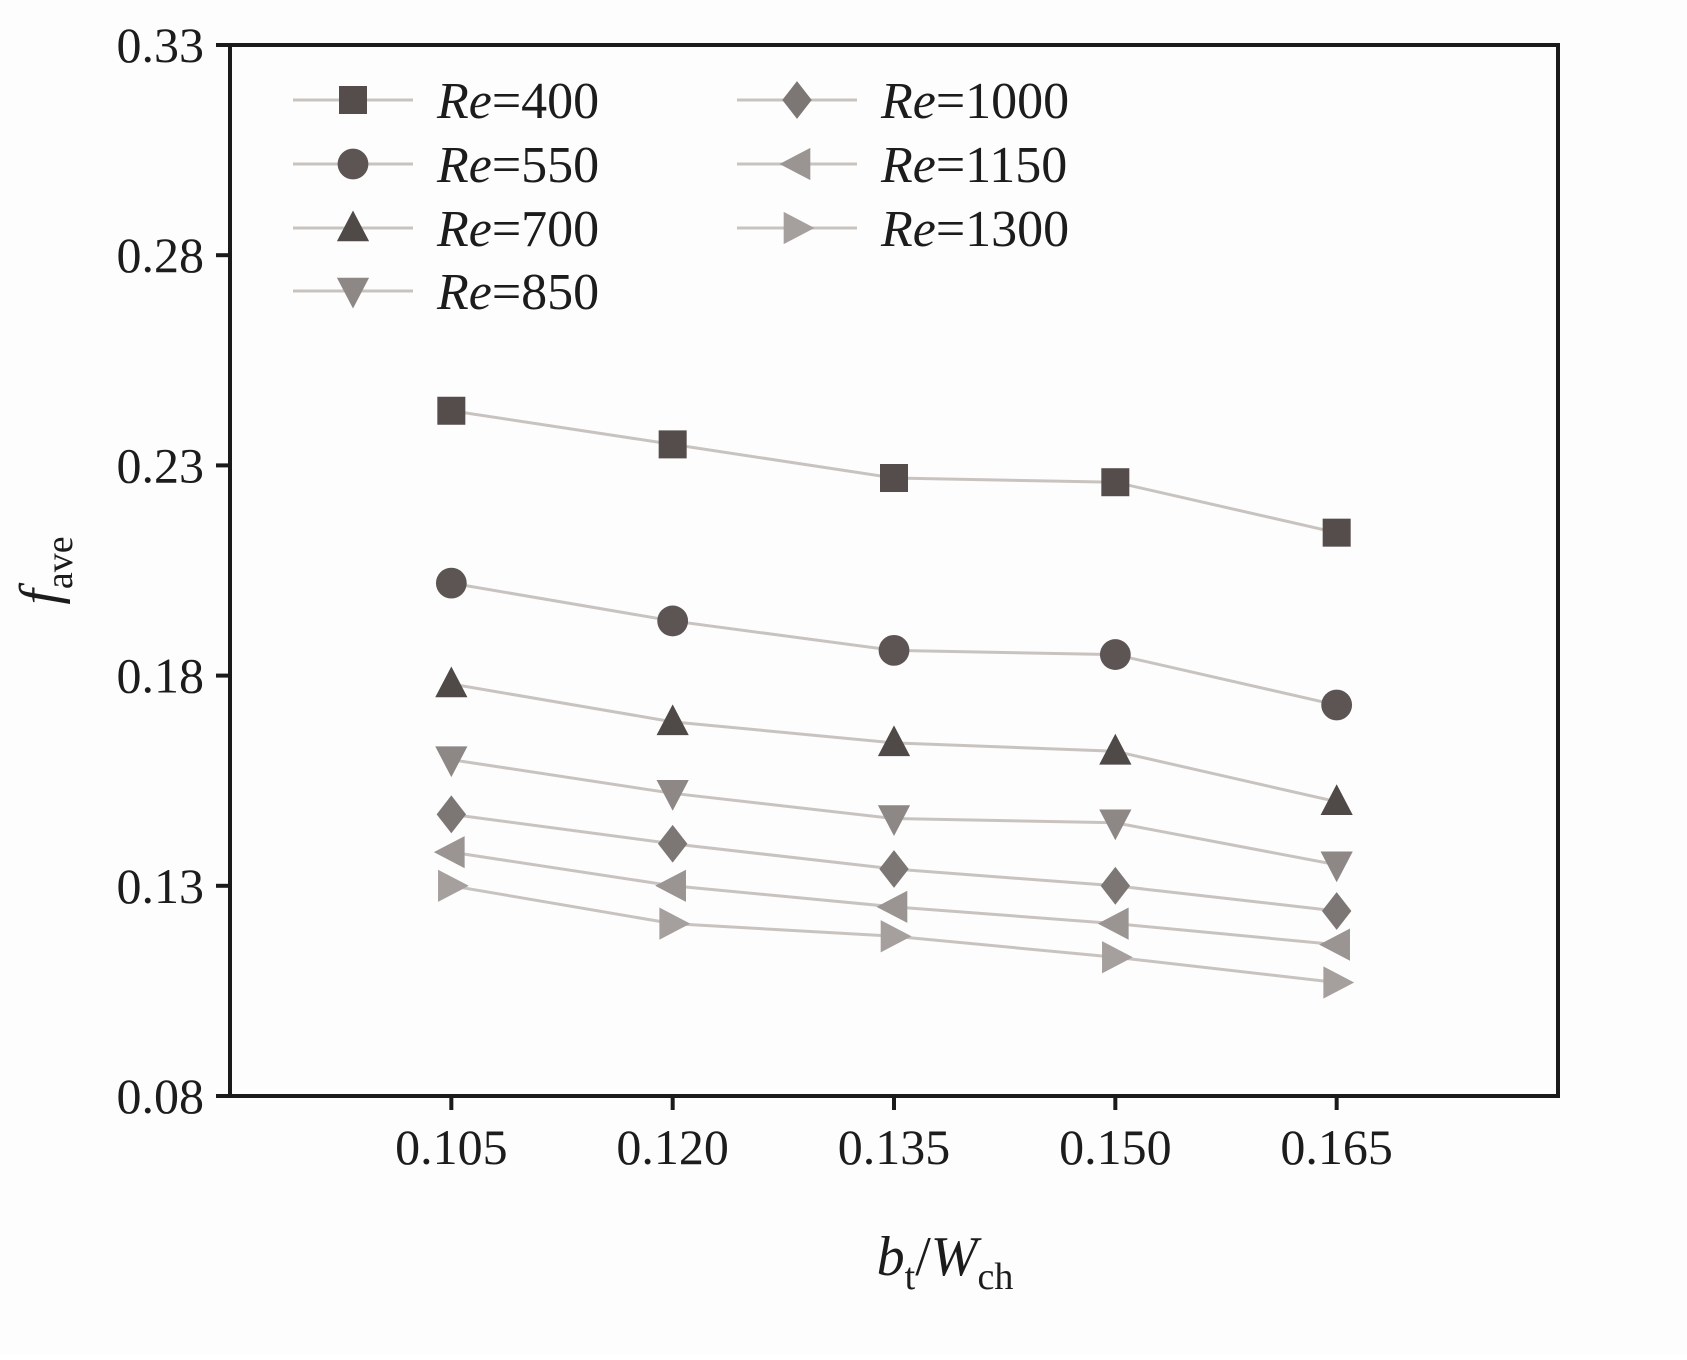 This screenshot has width=1687, height=1360. I want to click on legend-entry-Re=850: Re=850, so click(446, 292).